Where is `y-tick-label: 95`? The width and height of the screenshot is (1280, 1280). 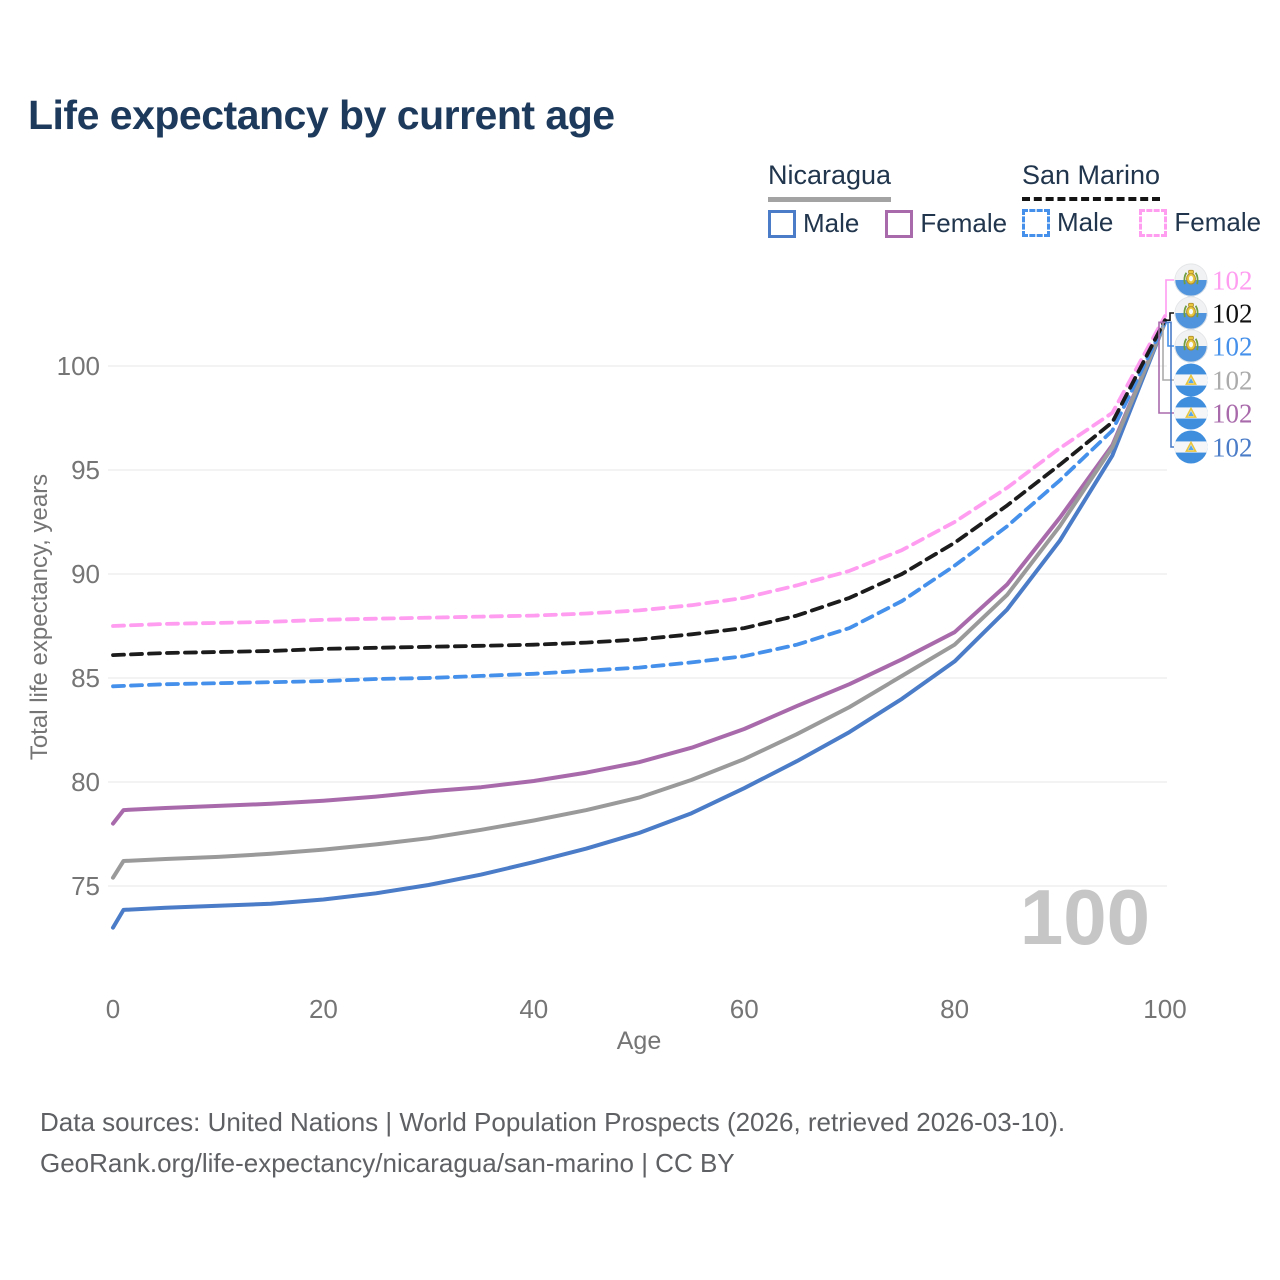 y-tick-label: 95 is located at coordinates (85, 470).